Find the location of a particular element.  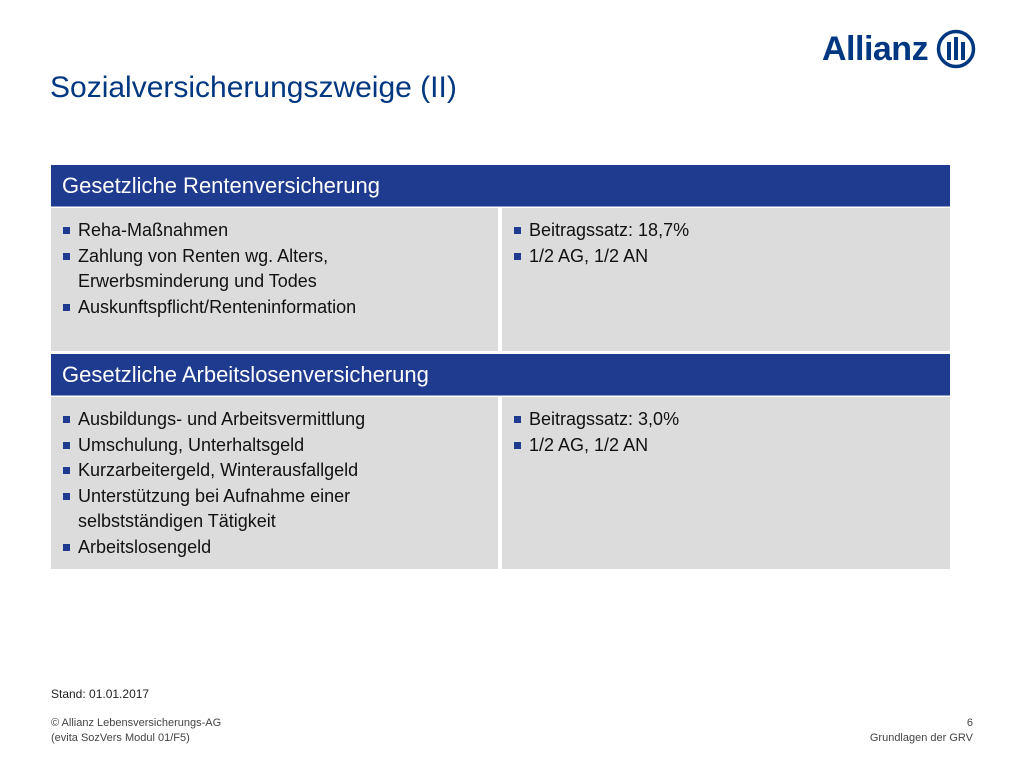

section-2-right-list: Beitragssatz: 3,0% 1/2 AG, 1/2 AN is located at coordinates (728, 432).